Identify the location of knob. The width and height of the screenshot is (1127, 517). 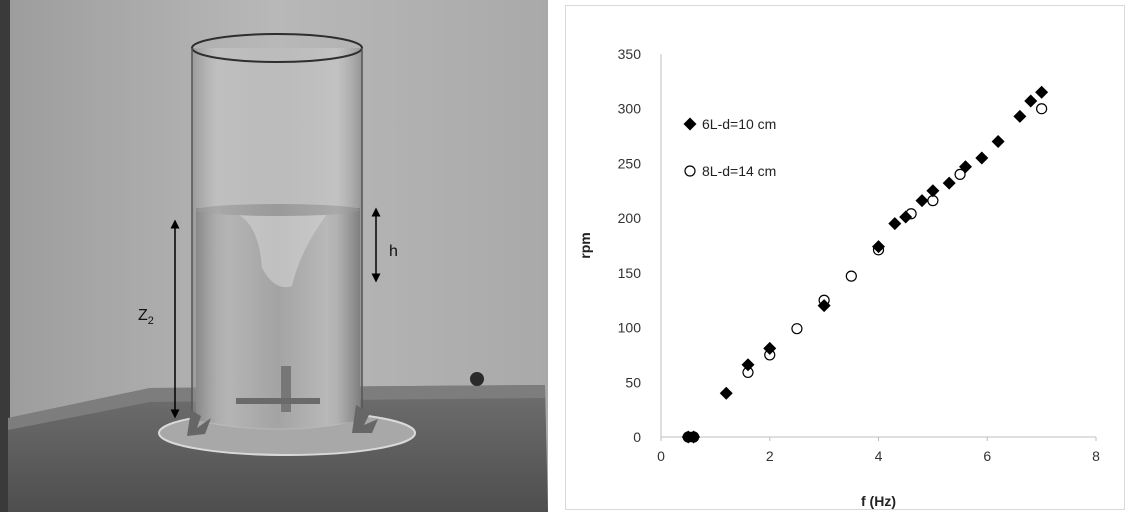
(477, 379).